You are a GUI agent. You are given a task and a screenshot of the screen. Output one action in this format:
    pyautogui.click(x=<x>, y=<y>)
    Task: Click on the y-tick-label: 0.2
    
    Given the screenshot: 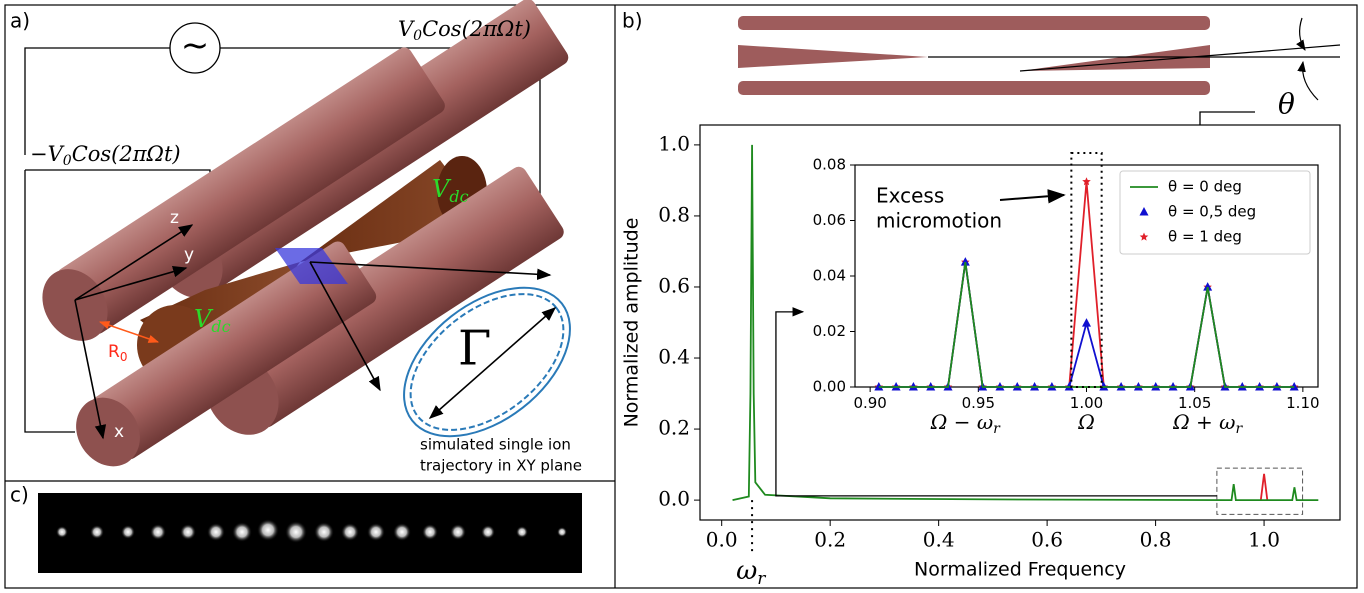 What is the action you would take?
    pyautogui.click(x=674, y=428)
    